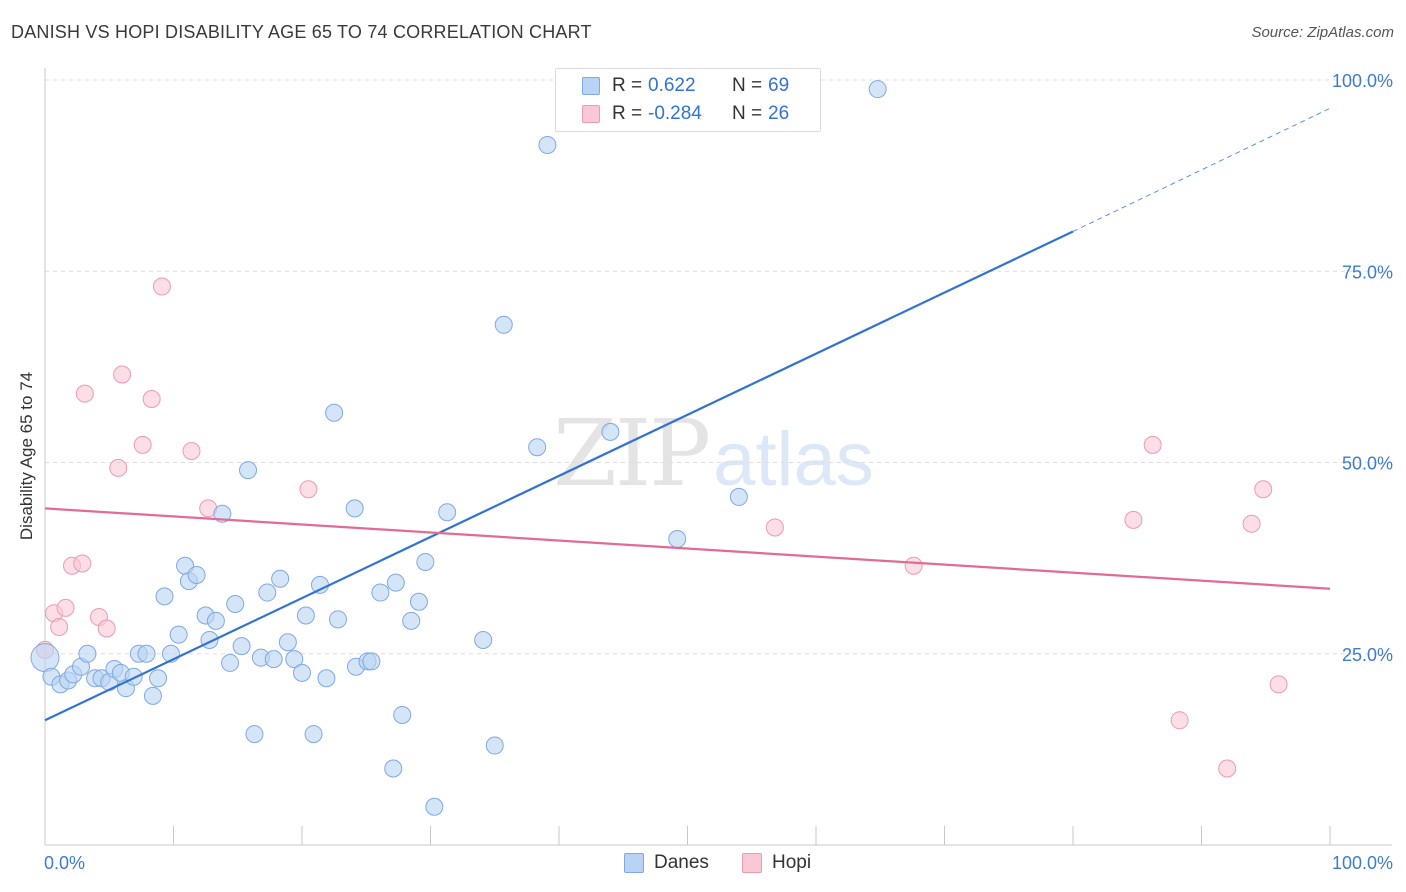 The width and height of the screenshot is (1406, 892). Describe the element at coordinates (1367, 272) in the screenshot. I see `y-tick-label: 75.0%` at that location.